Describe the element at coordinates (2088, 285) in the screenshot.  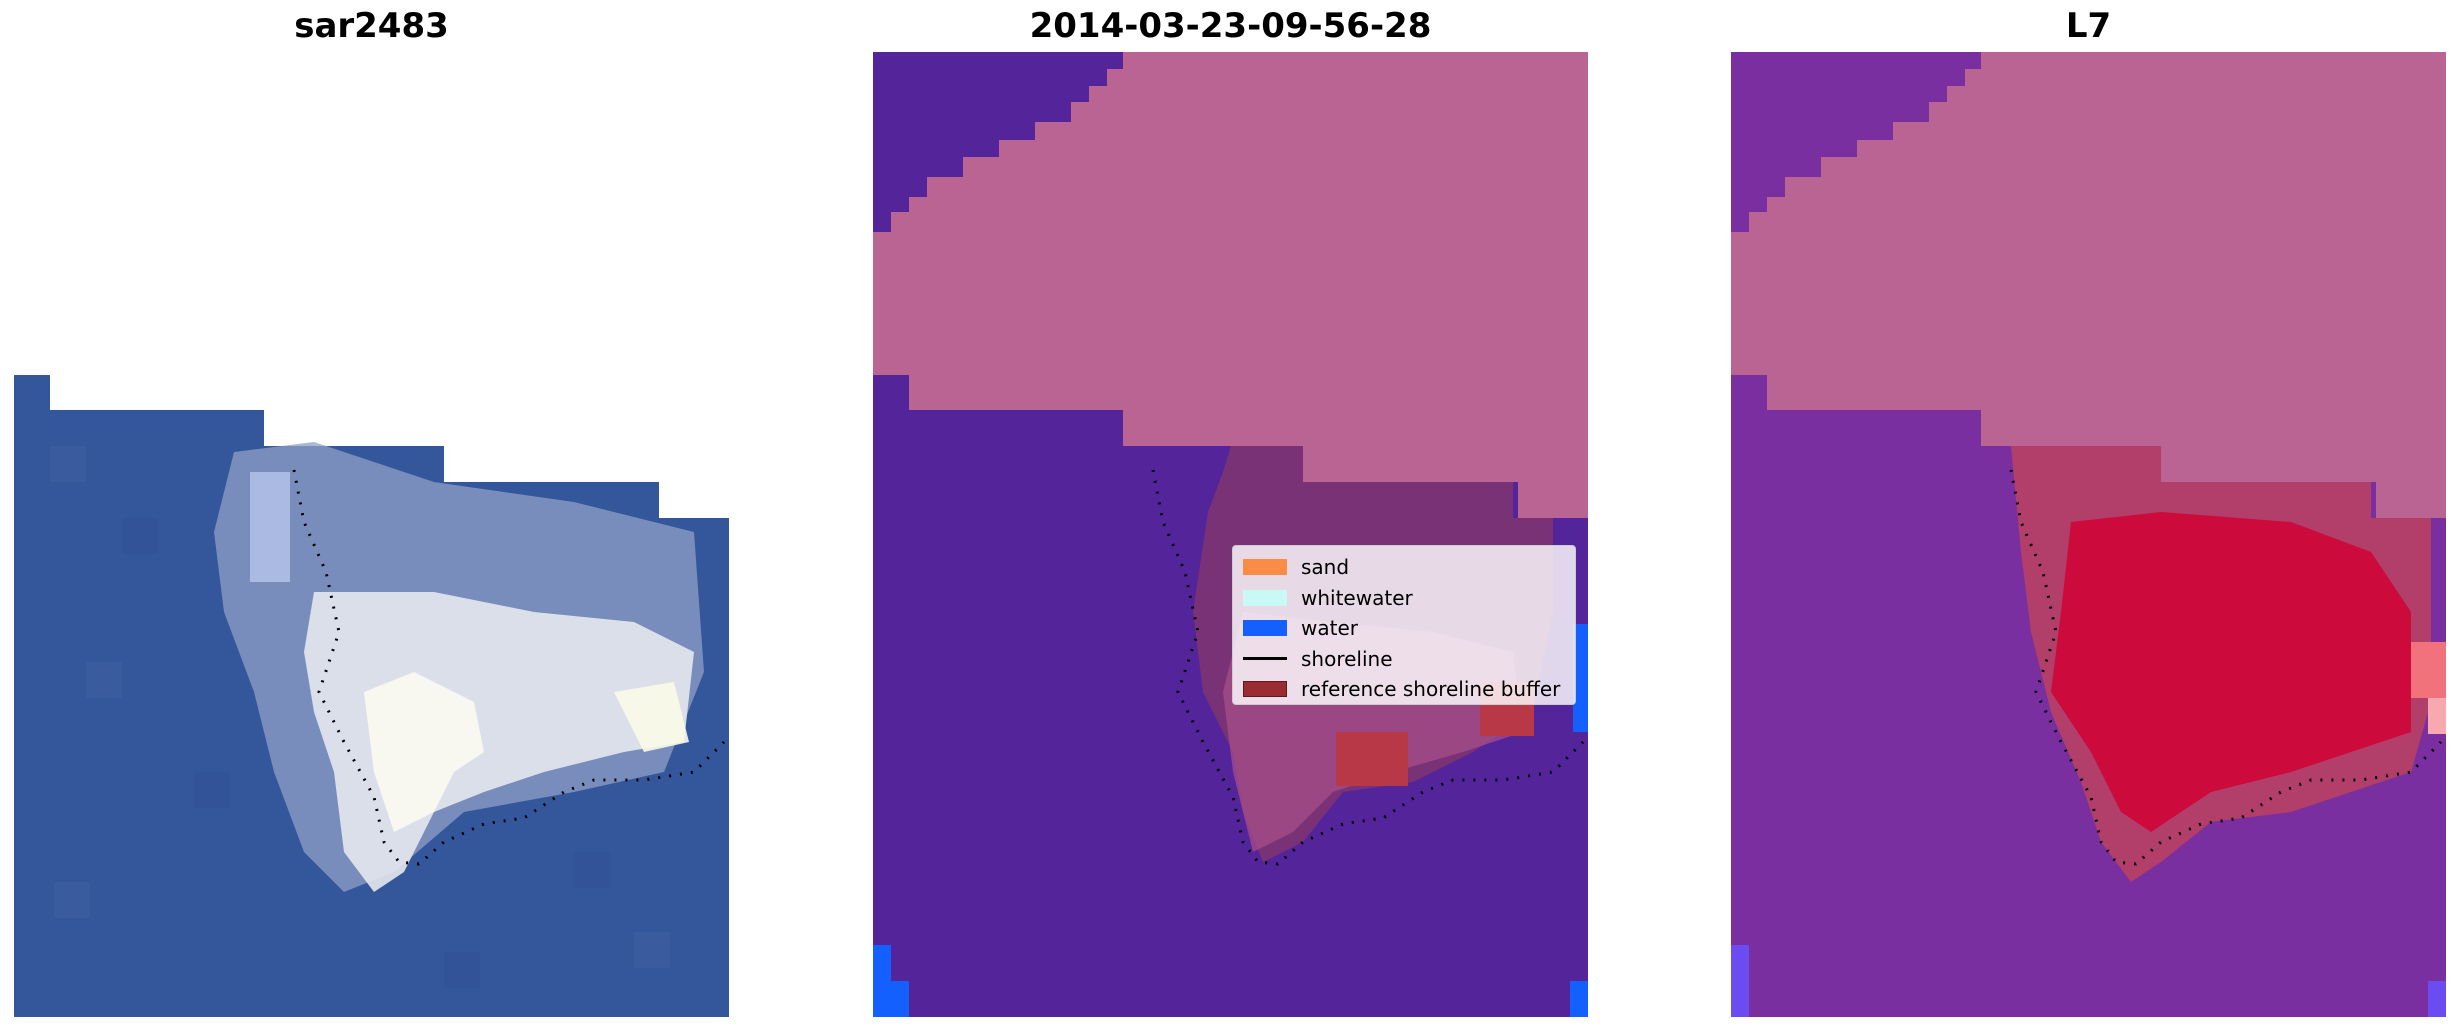
I see `index-land` at that location.